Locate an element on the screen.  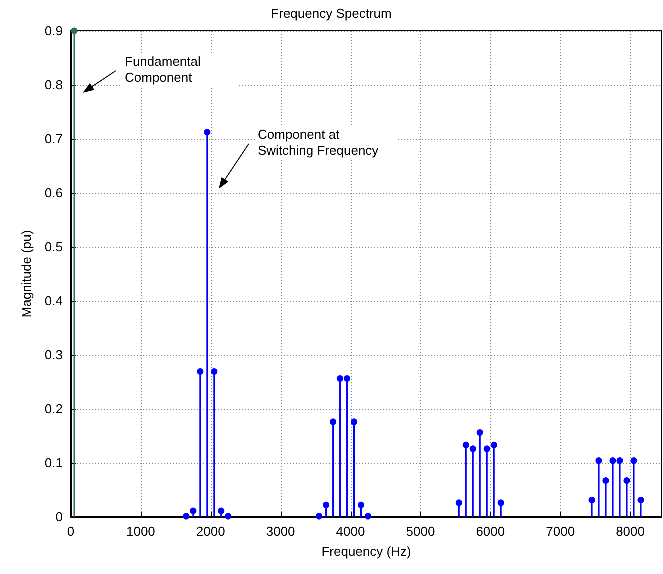
x-tick-label: 3000 is located at coordinates (281, 531).